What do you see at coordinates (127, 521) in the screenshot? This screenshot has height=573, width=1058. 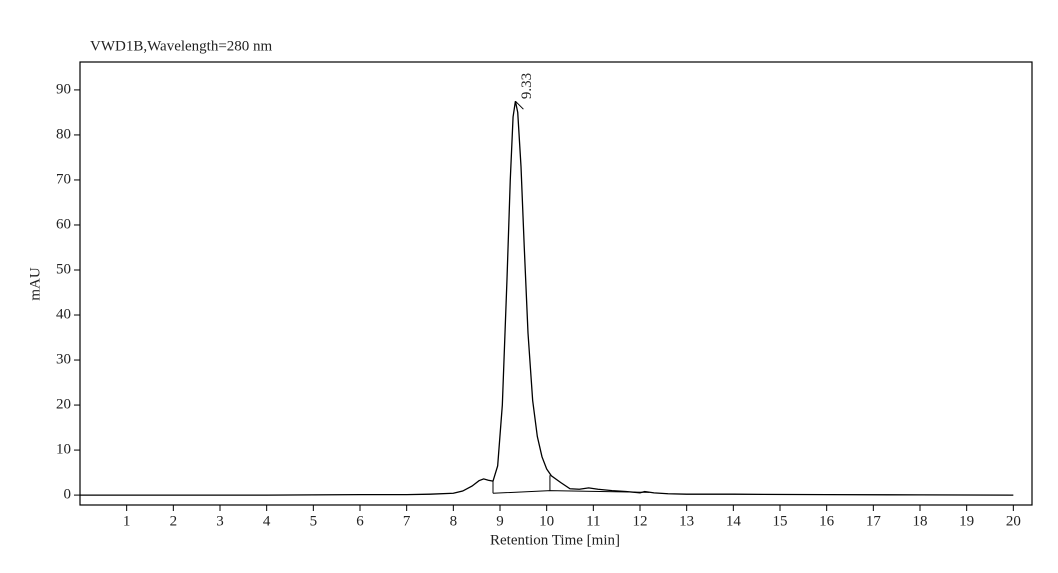 I see `x-tick-label: 1` at bounding box center [127, 521].